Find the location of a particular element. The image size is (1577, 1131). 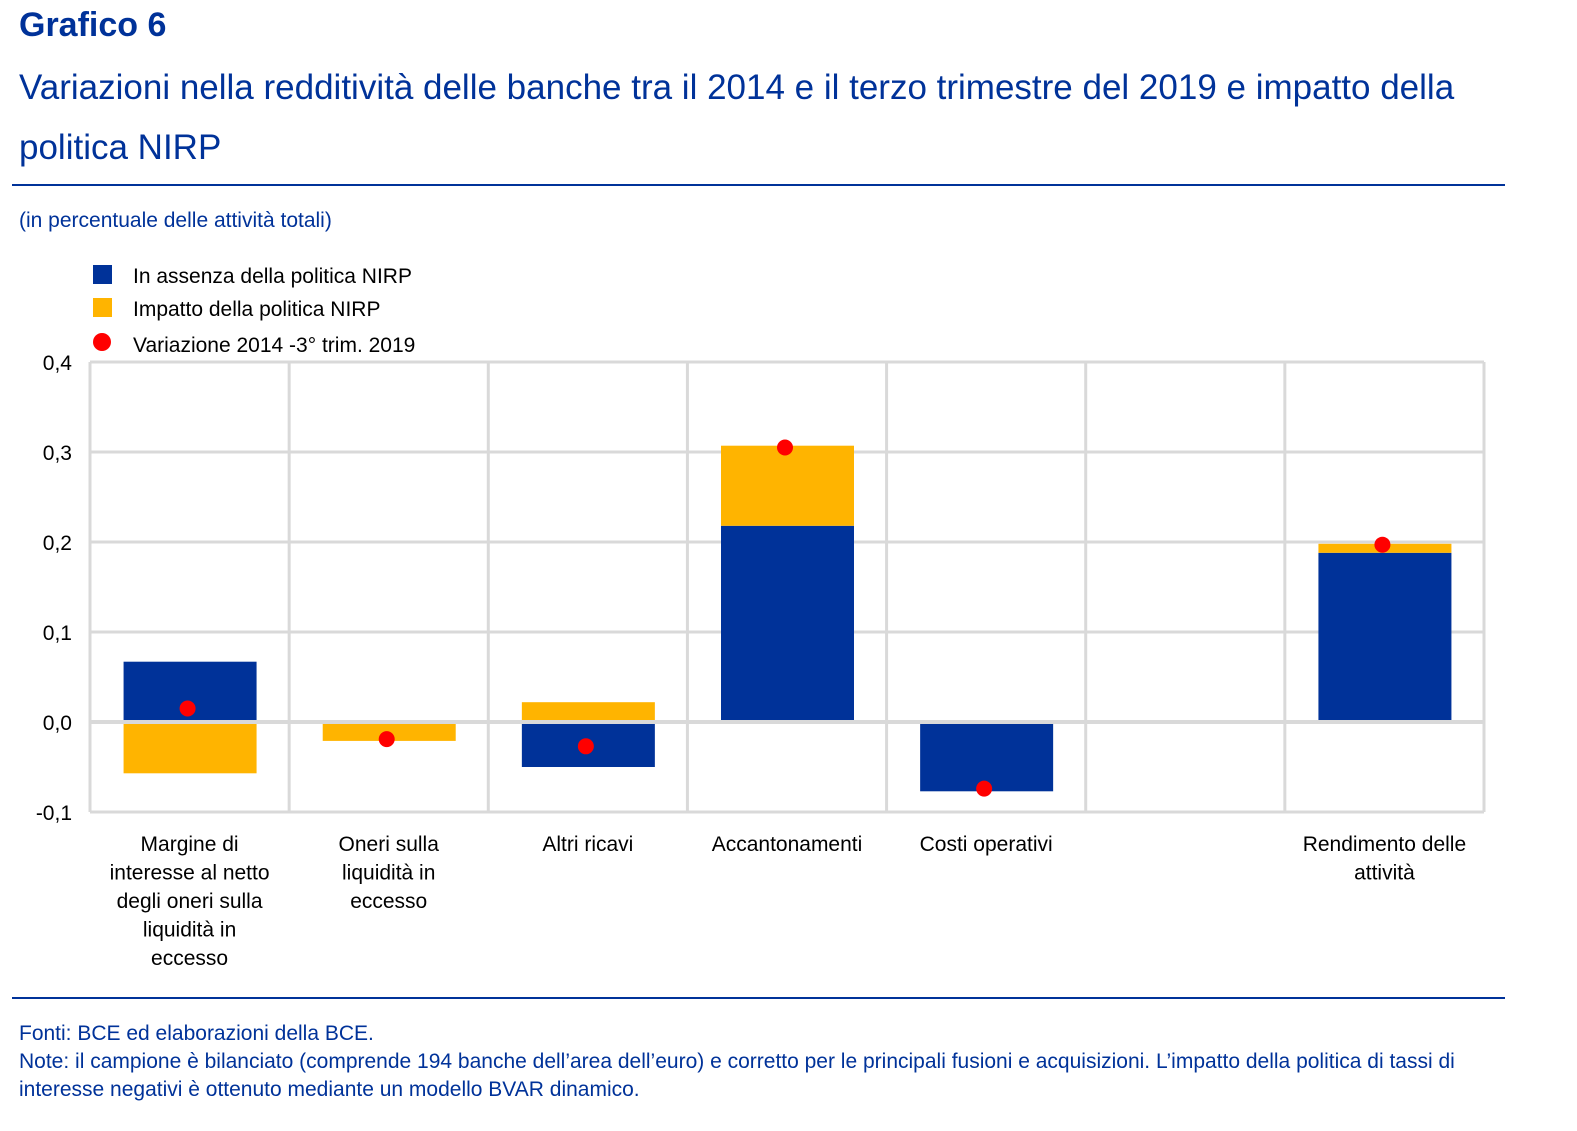

x-tick-label: degli oneri sulla is located at coordinates (190, 901).